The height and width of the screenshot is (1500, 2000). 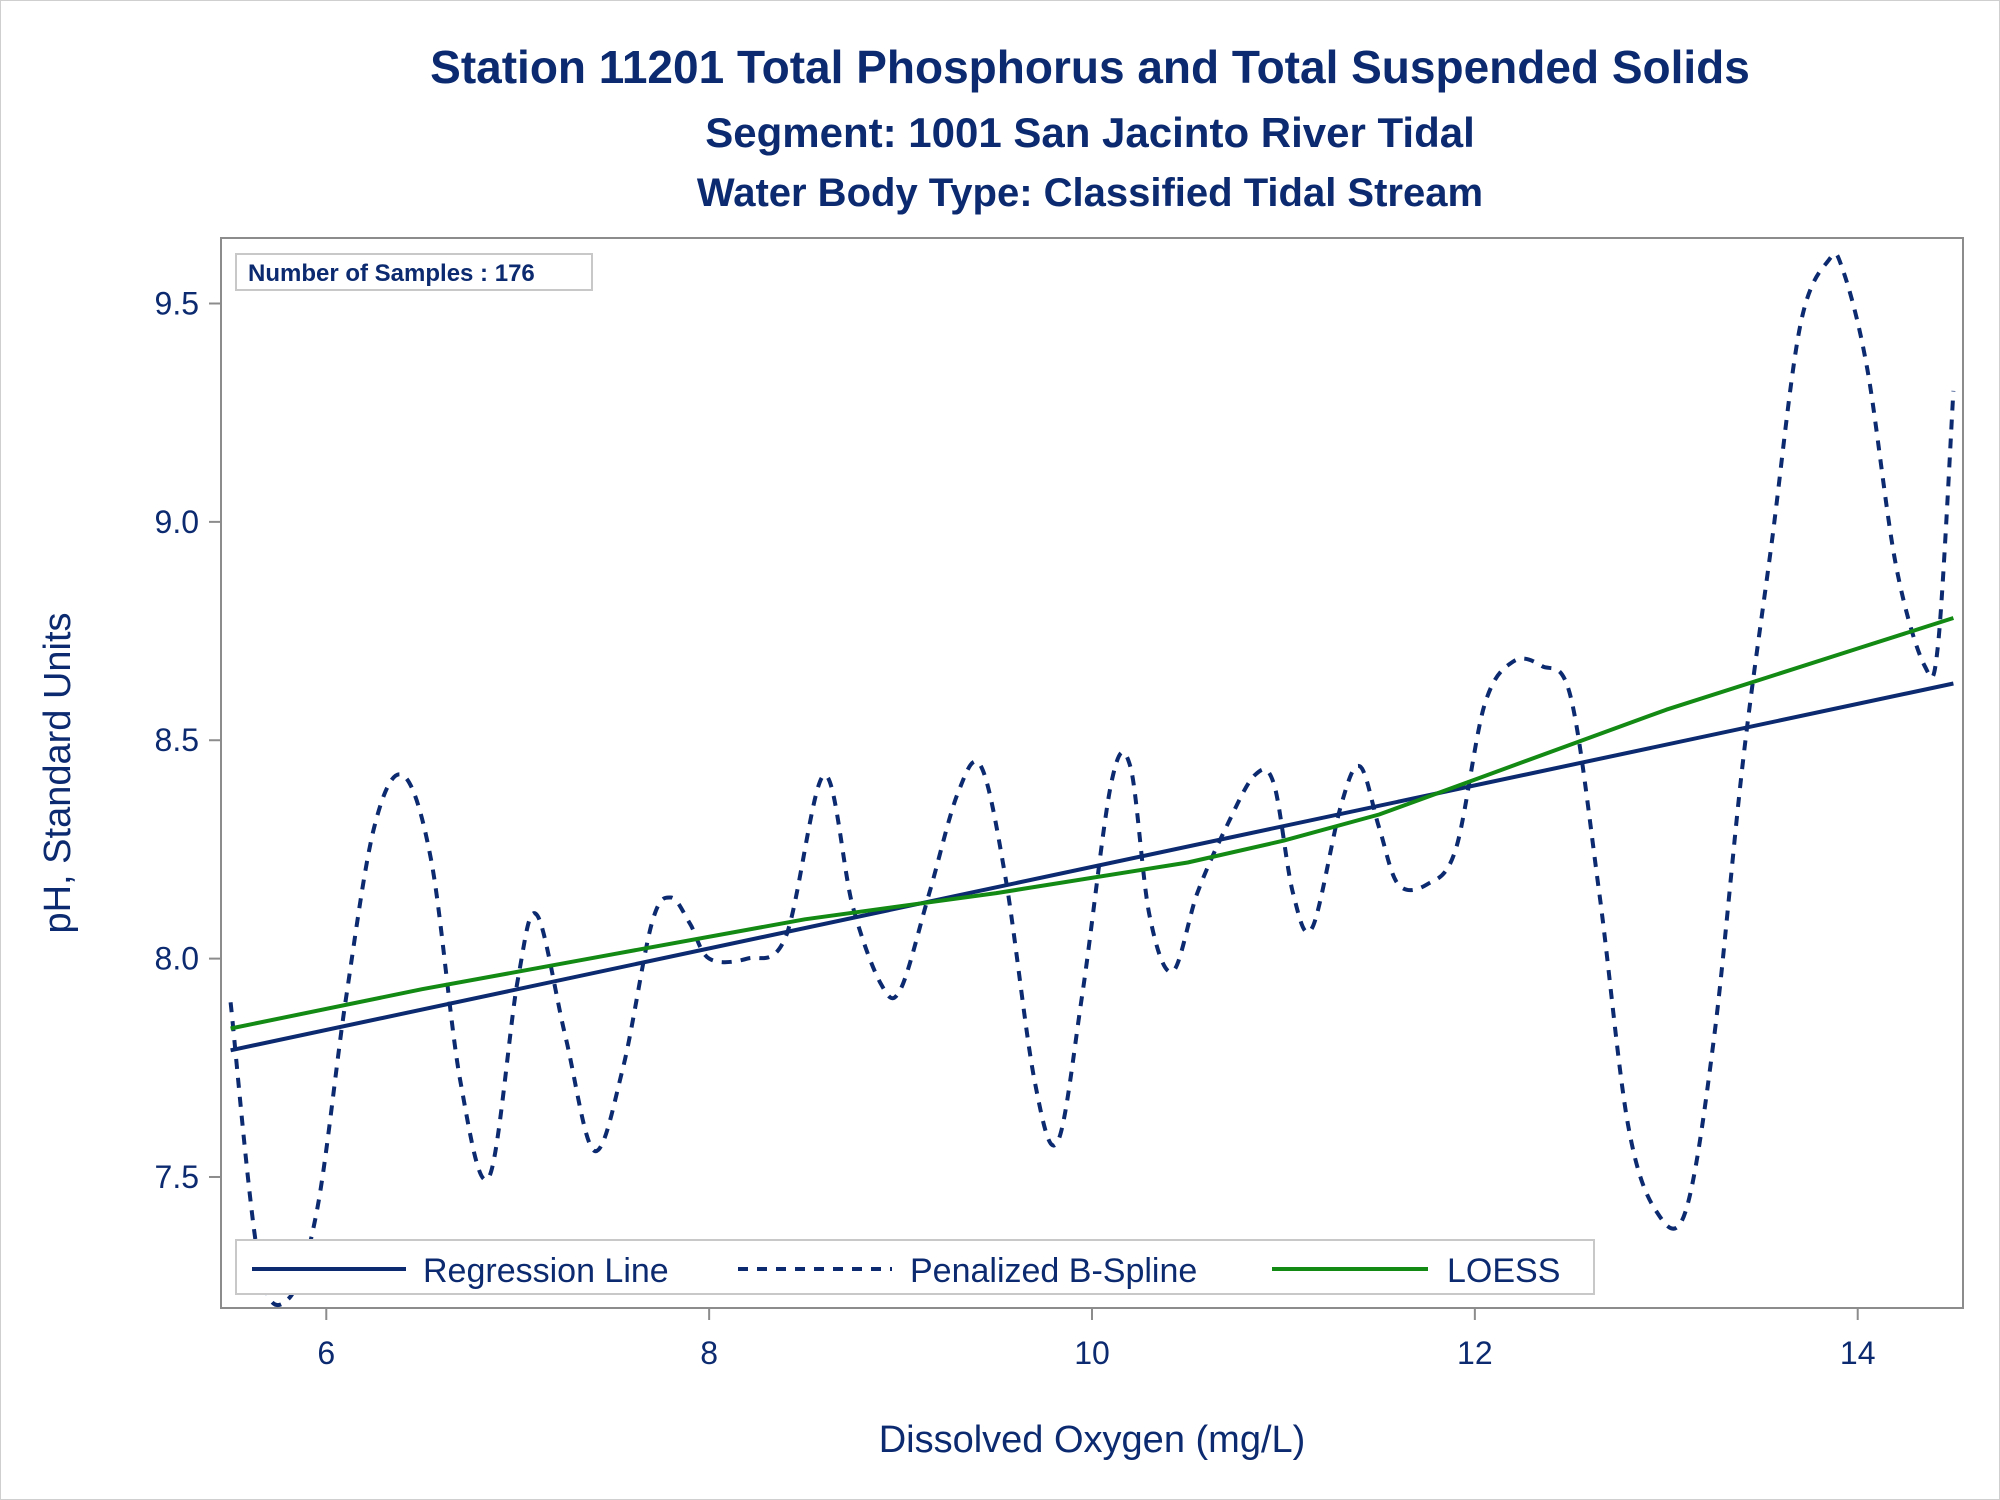 What do you see at coordinates (1092, 1440) in the screenshot?
I see `x-axis-label: Dissolved Oxygen (mg/L)` at bounding box center [1092, 1440].